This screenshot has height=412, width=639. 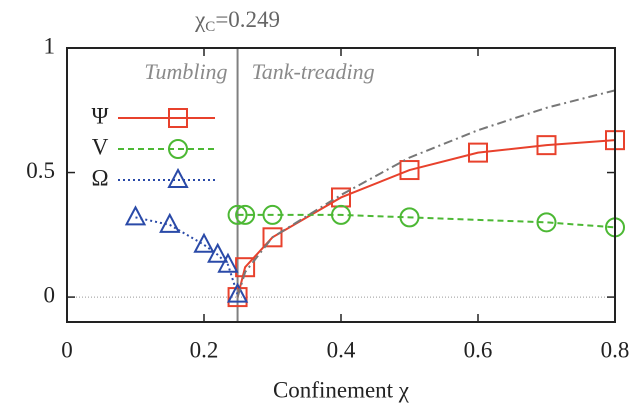 What do you see at coordinates (50, 45) in the screenshot?
I see `y-tick-label: 1` at bounding box center [50, 45].